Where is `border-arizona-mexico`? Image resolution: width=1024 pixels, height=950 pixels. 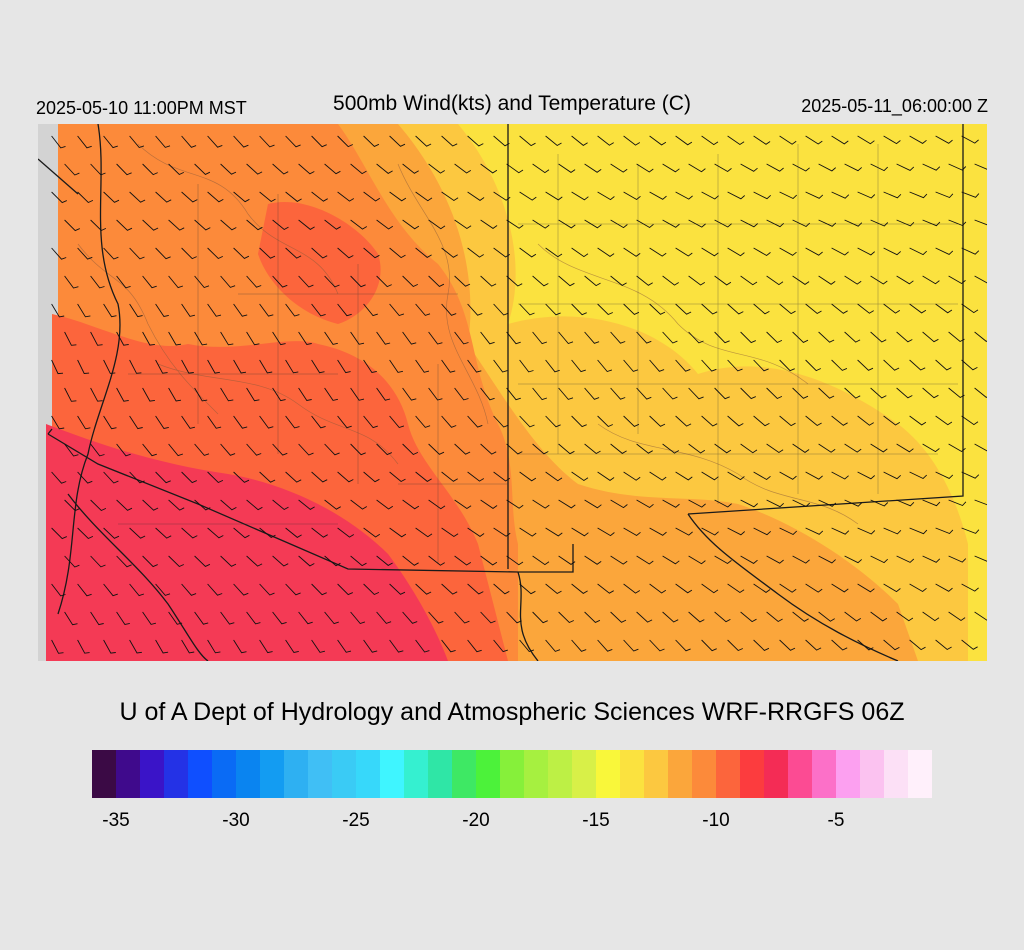 border-arizona-mexico is located at coordinates (283, 503).